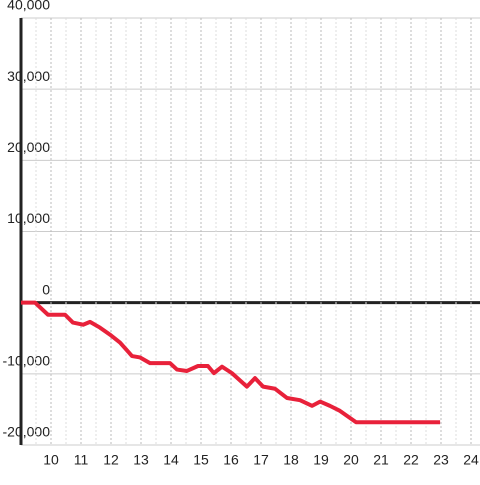 The width and height of the screenshot is (480, 485). Describe the element at coordinates (27, 361) in the screenshot. I see `y-tick-label: -10,000` at that location.